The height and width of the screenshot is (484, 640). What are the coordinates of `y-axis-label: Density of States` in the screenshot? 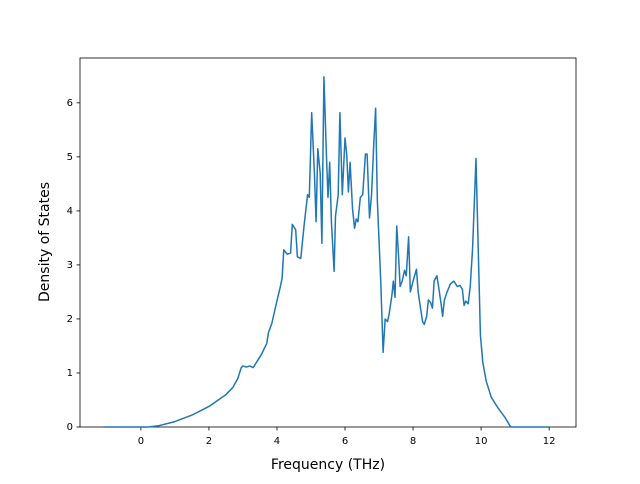 It's located at (45, 242).